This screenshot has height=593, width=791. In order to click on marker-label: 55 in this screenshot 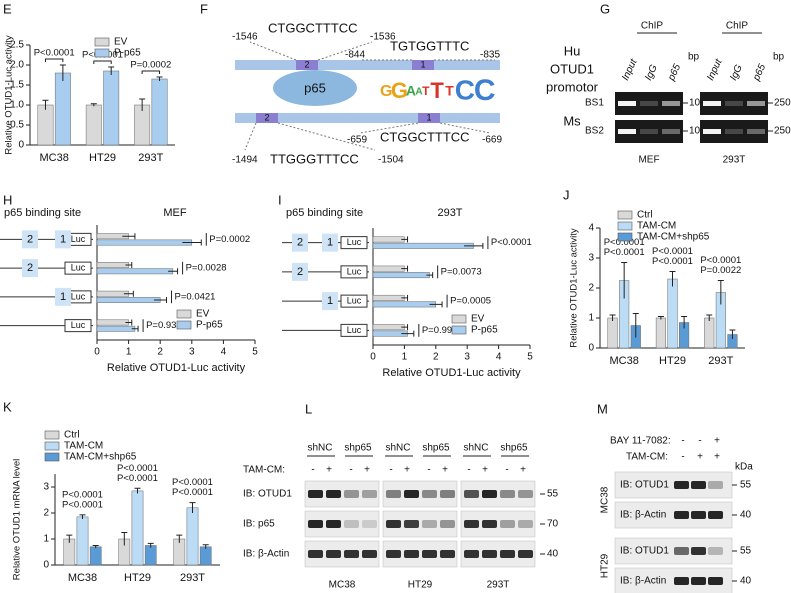, I will do `click(746, 485)`.